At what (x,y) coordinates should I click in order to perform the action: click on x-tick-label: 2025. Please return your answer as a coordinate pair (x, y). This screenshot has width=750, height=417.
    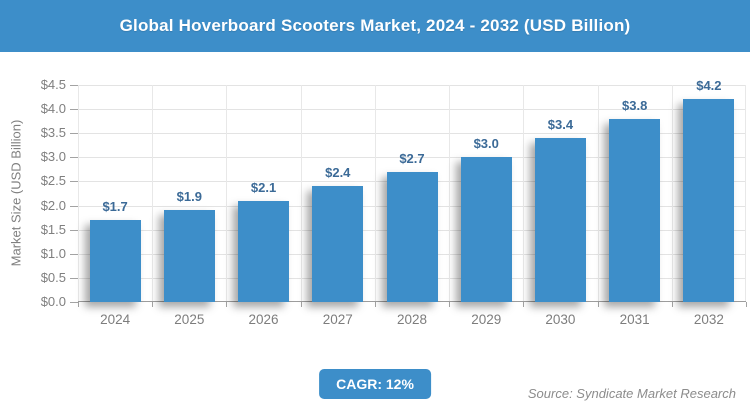
    Looking at the image, I should click on (189, 319).